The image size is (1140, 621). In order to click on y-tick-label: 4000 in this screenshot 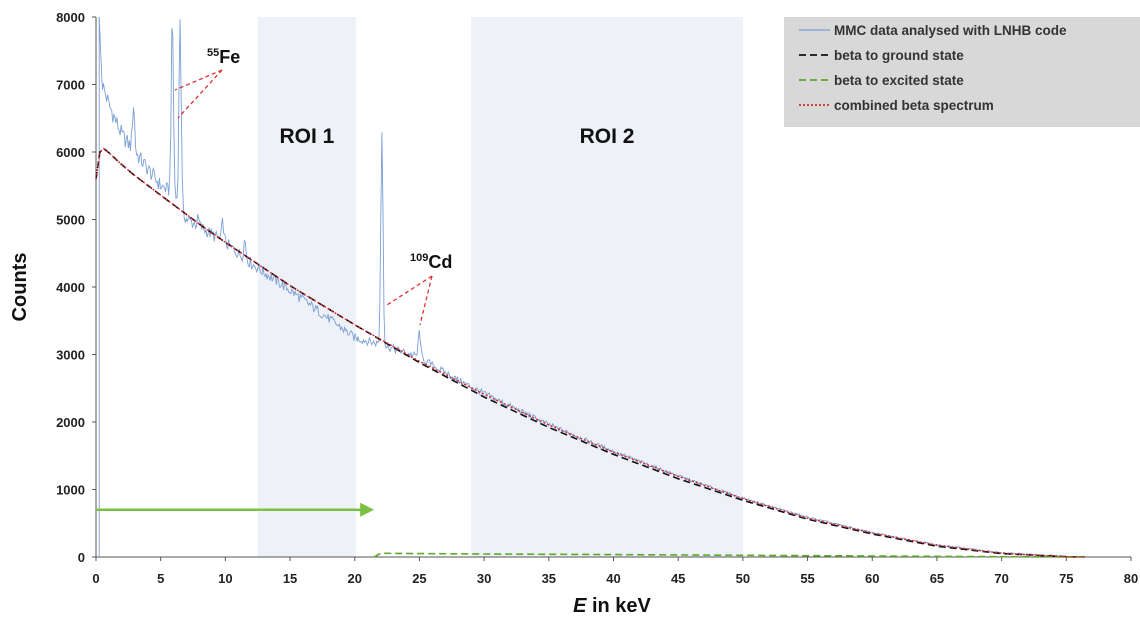, I will do `click(70, 287)`.